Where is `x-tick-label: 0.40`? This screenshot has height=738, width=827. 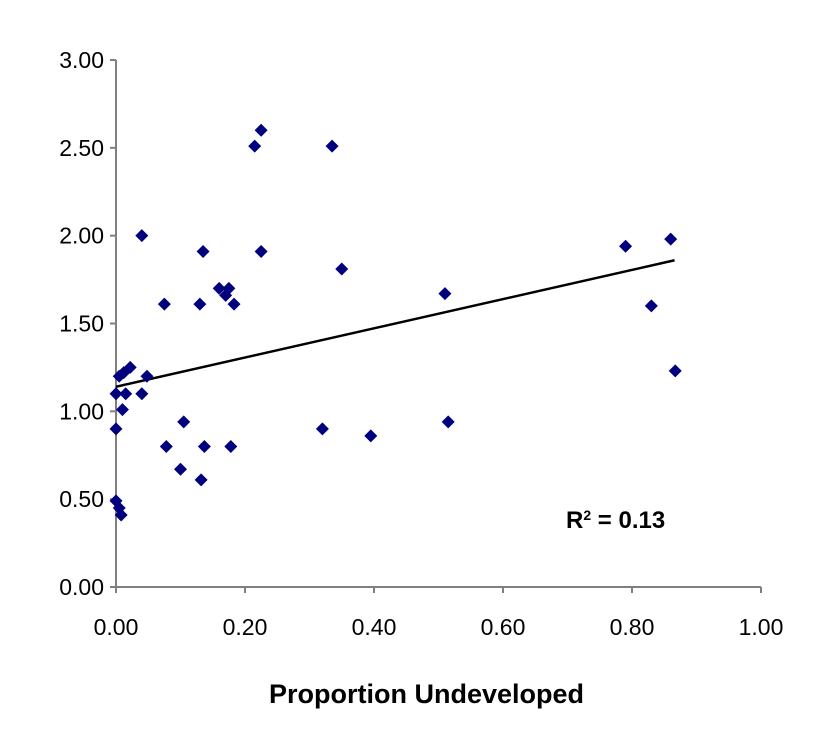 x-tick-label: 0.40 is located at coordinates (374, 627).